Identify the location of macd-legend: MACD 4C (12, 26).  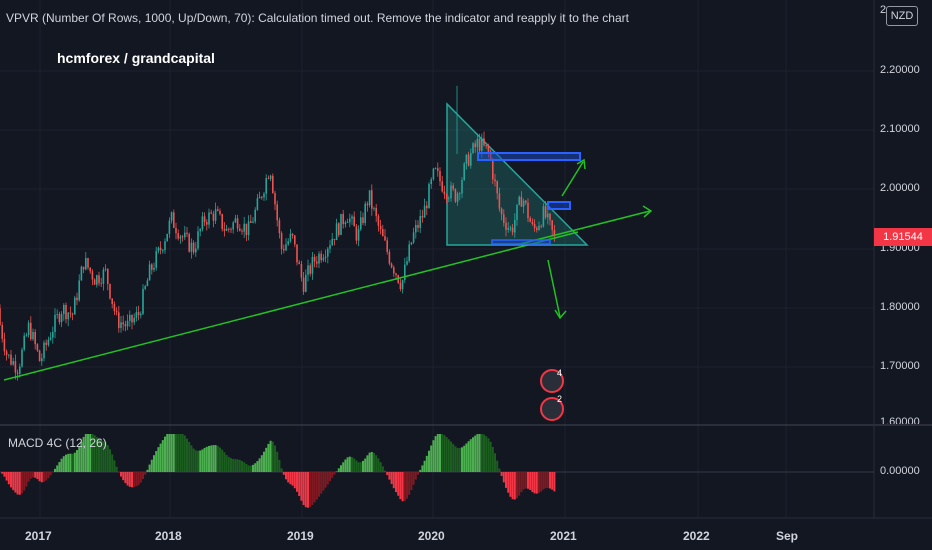
(57, 443).